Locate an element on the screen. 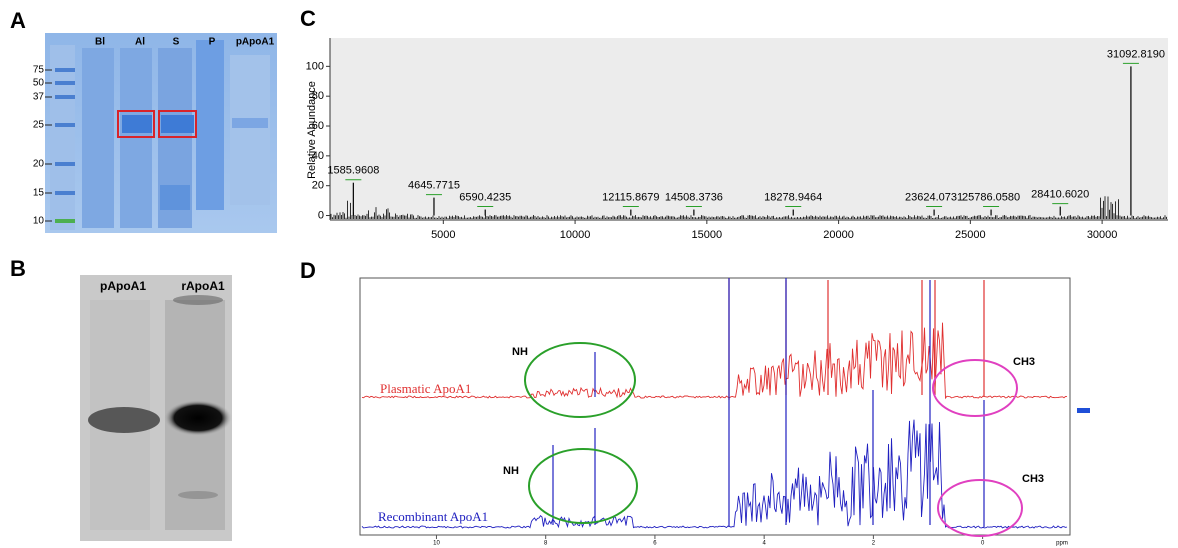  peak-label: 14508.3736 is located at coordinates (694, 197).